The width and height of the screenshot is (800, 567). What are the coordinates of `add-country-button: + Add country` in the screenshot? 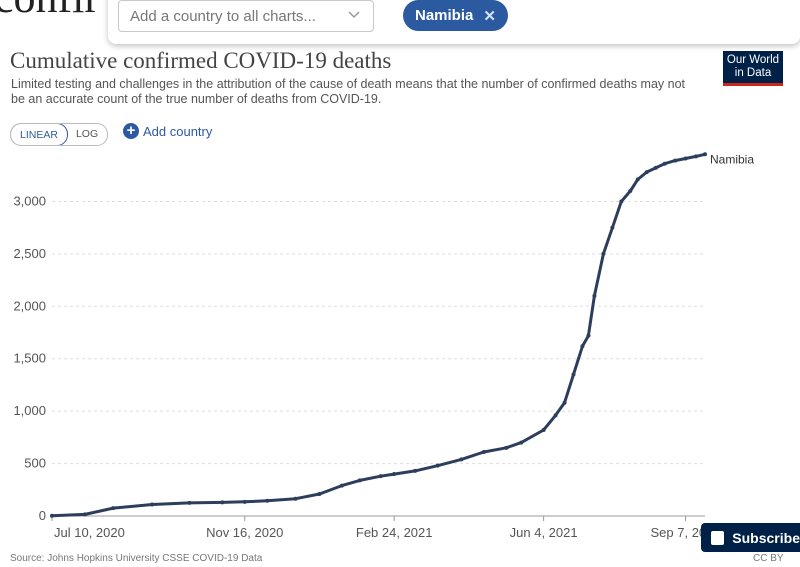 It's located at (167, 131).